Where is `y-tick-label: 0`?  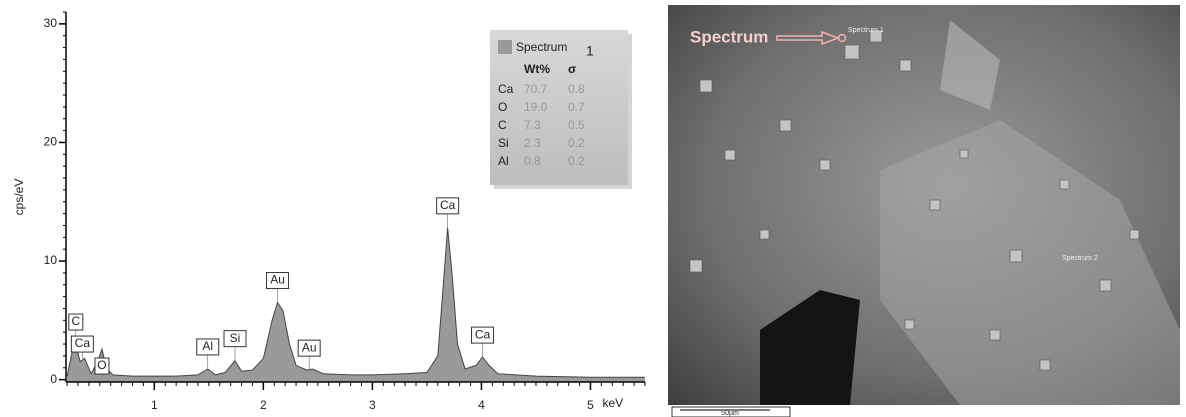 y-tick-label: 0 is located at coordinates (53, 379).